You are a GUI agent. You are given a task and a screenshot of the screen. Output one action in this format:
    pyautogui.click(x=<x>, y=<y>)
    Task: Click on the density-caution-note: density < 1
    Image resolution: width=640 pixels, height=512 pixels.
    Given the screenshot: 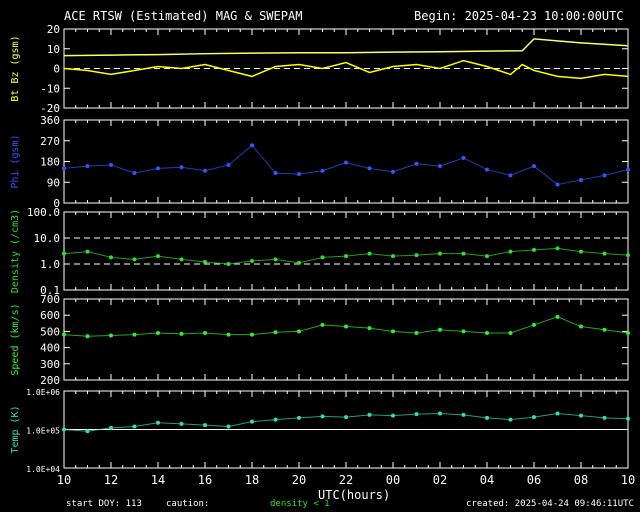 What is the action you would take?
    pyautogui.click(x=300, y=504)
    